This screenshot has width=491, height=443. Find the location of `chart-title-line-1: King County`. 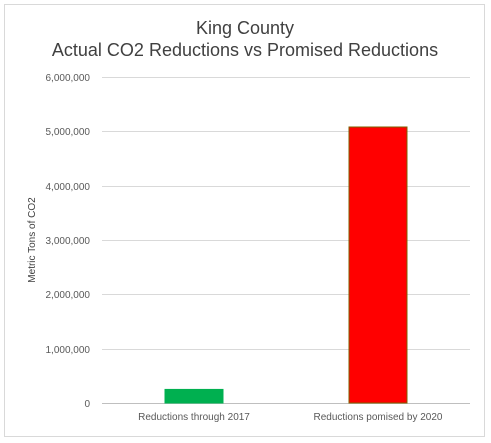

chart-title-line-1: King County is located at coordinates (245, 28).